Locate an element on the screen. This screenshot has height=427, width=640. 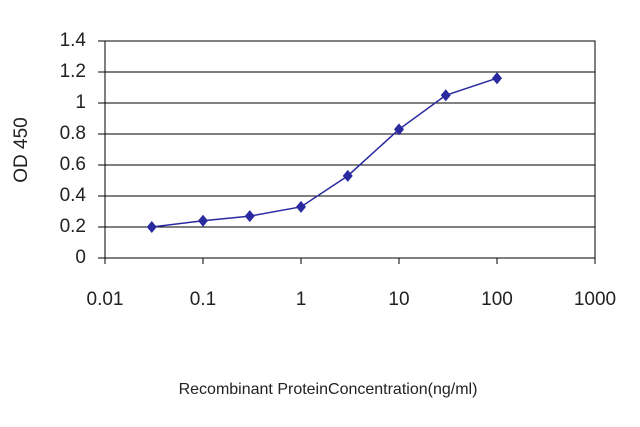
x-tick-label: 10 is located at coordinates (398, 299).